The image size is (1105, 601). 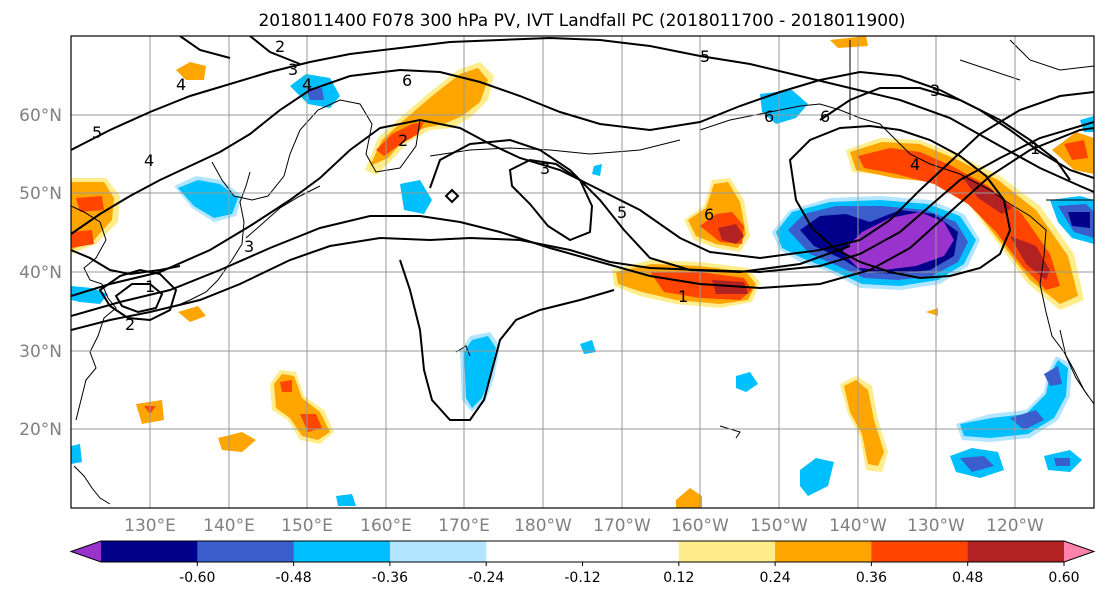 I want to click on coastline-east-asia, so click(x=94, y=313).